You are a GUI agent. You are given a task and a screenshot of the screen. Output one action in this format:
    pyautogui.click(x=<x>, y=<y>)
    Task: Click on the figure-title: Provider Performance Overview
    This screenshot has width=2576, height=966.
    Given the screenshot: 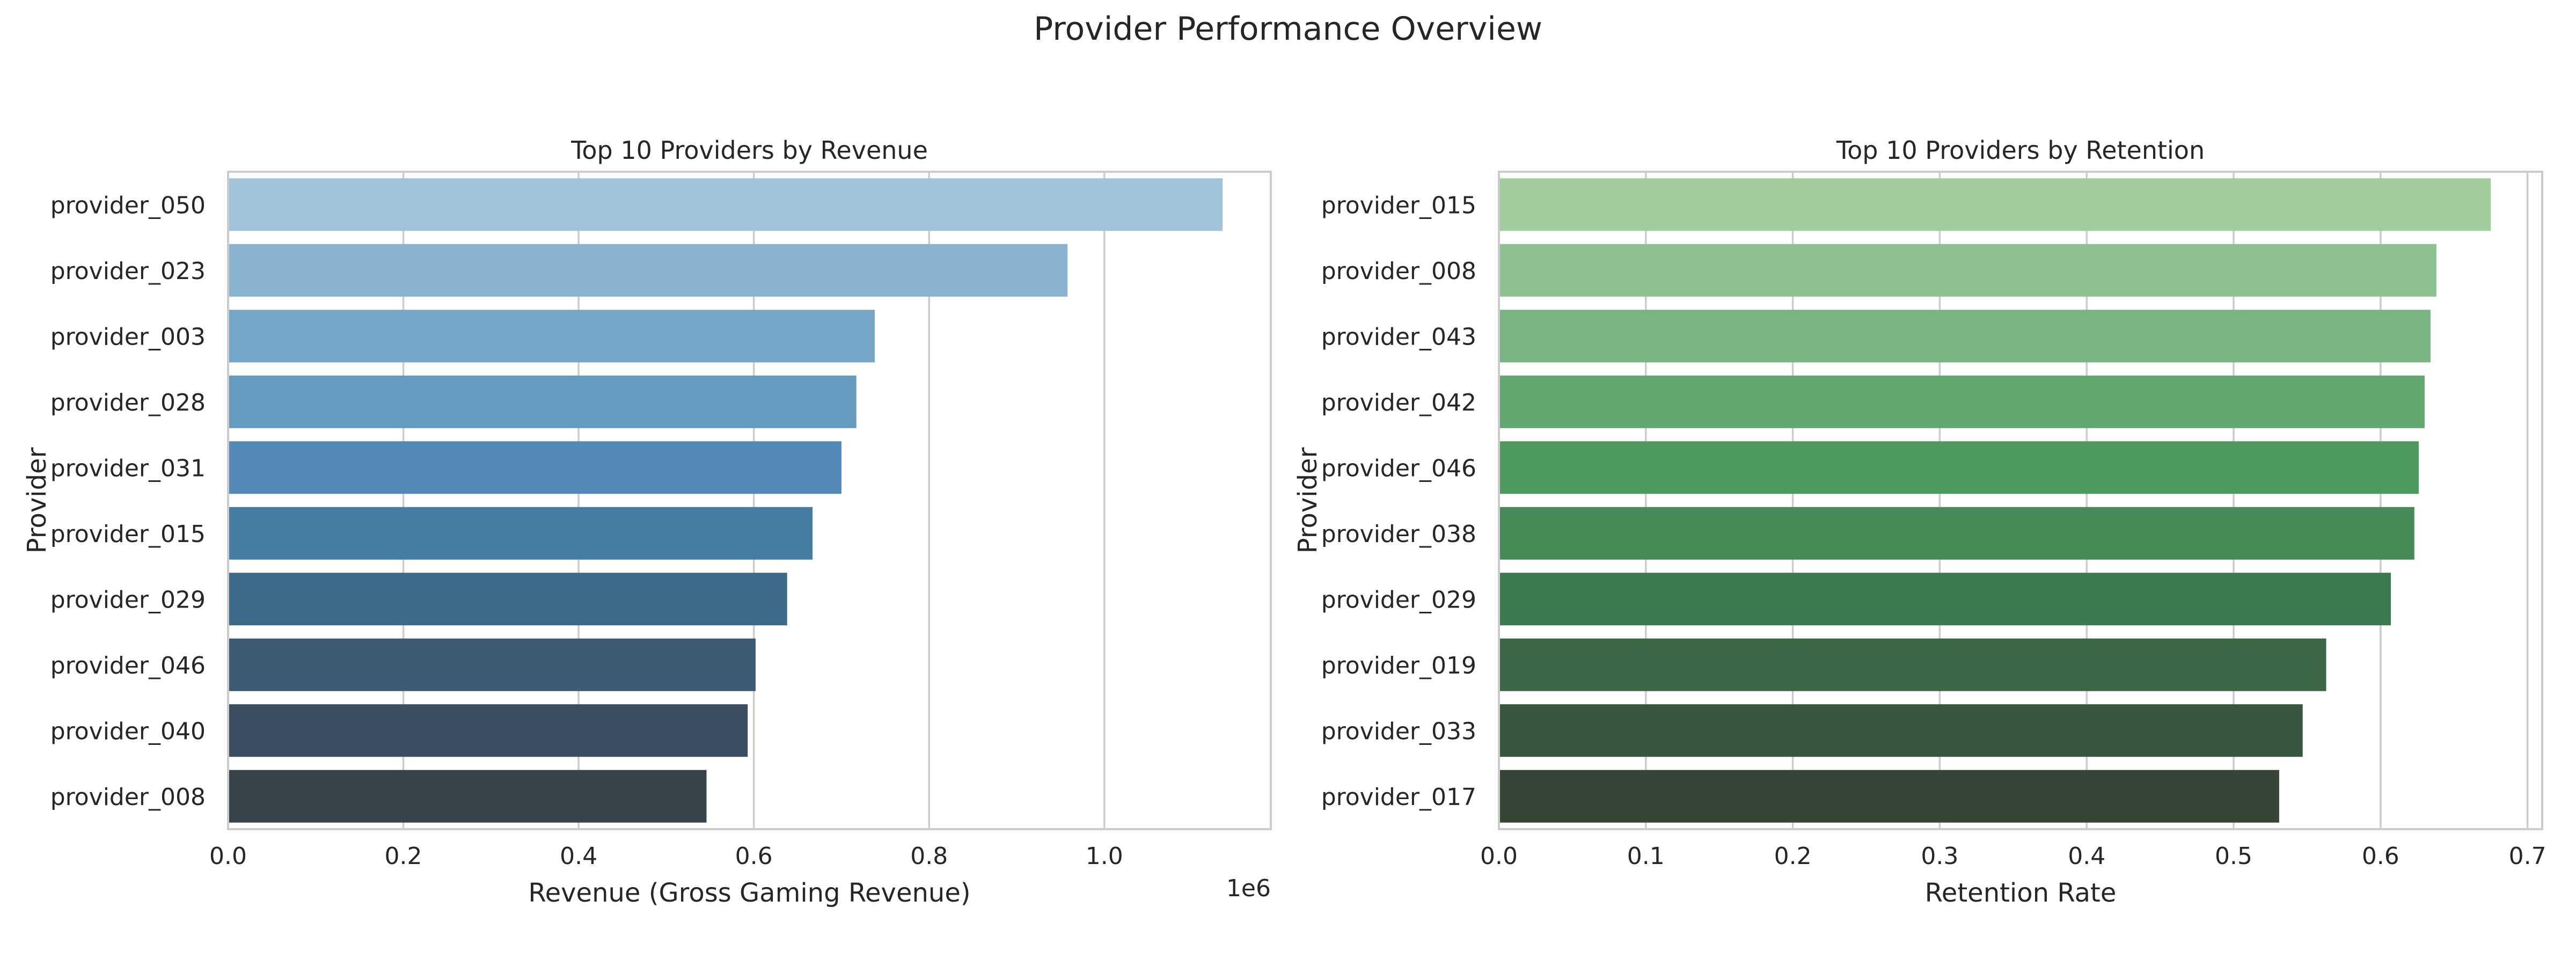 What is the action you would take?
    pyautogui.click(x=1288, y=29)
    